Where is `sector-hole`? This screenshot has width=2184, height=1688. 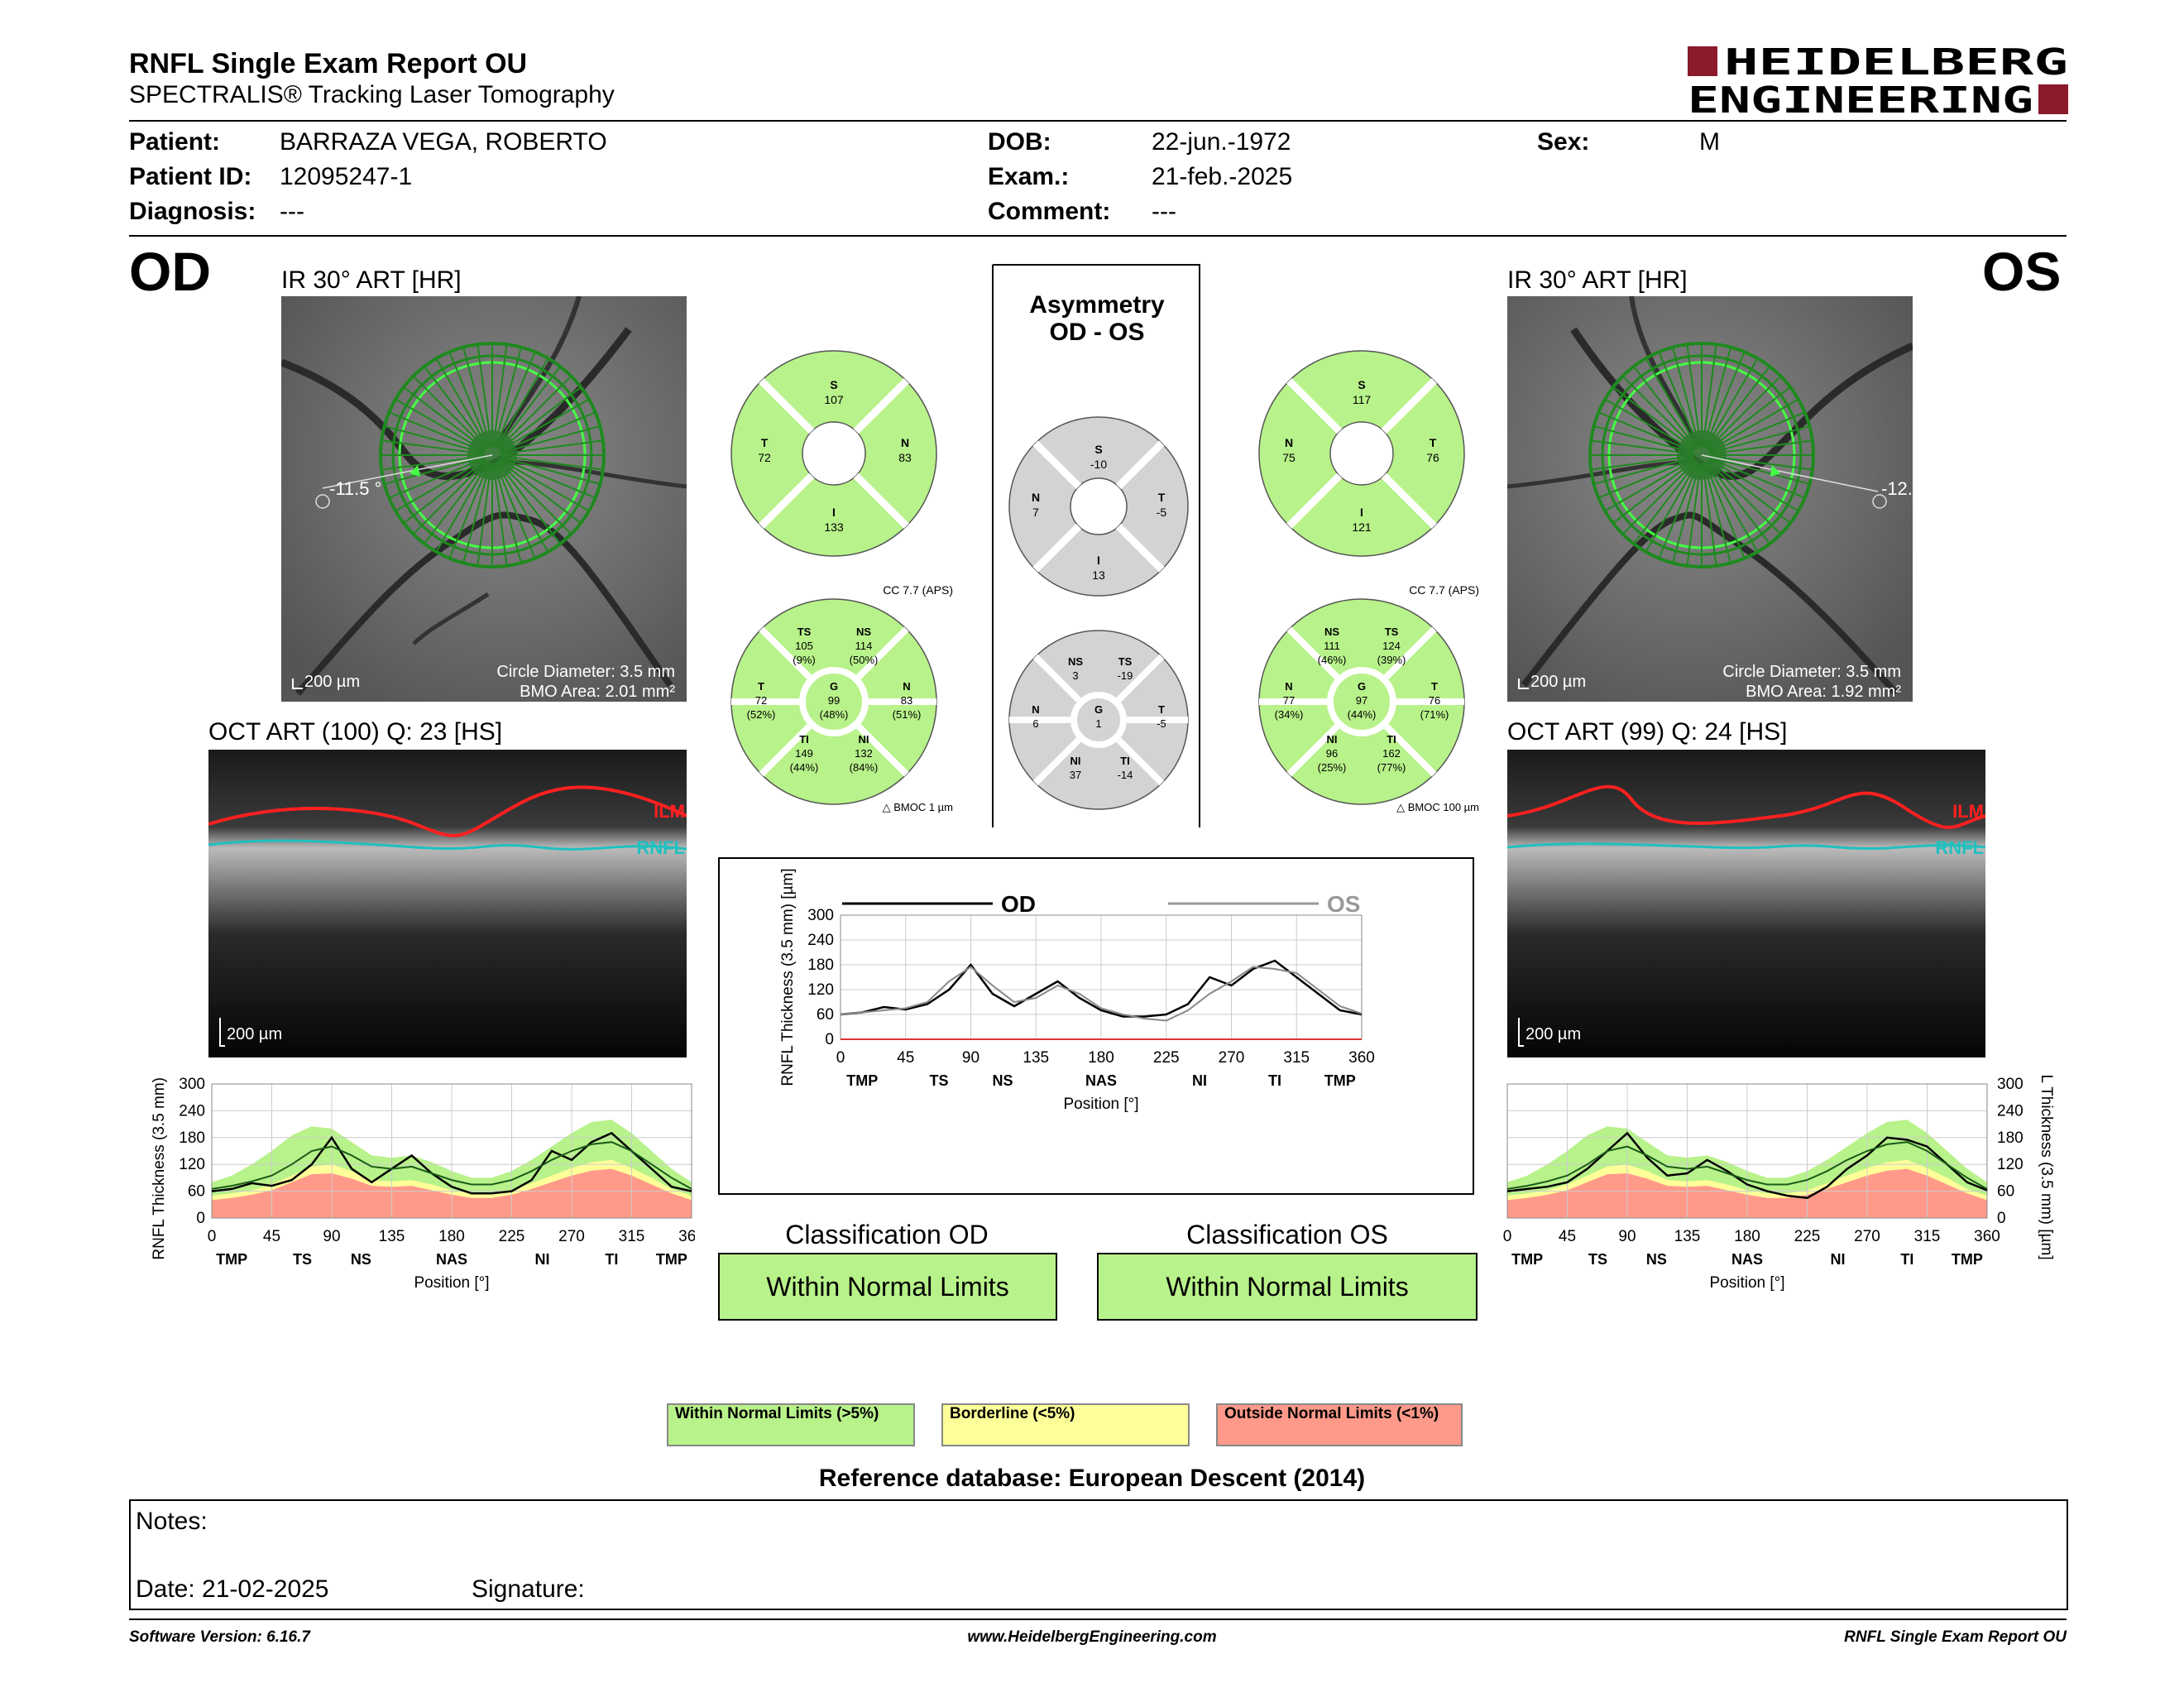
sector-hole is located at coordinates (1361, 453).